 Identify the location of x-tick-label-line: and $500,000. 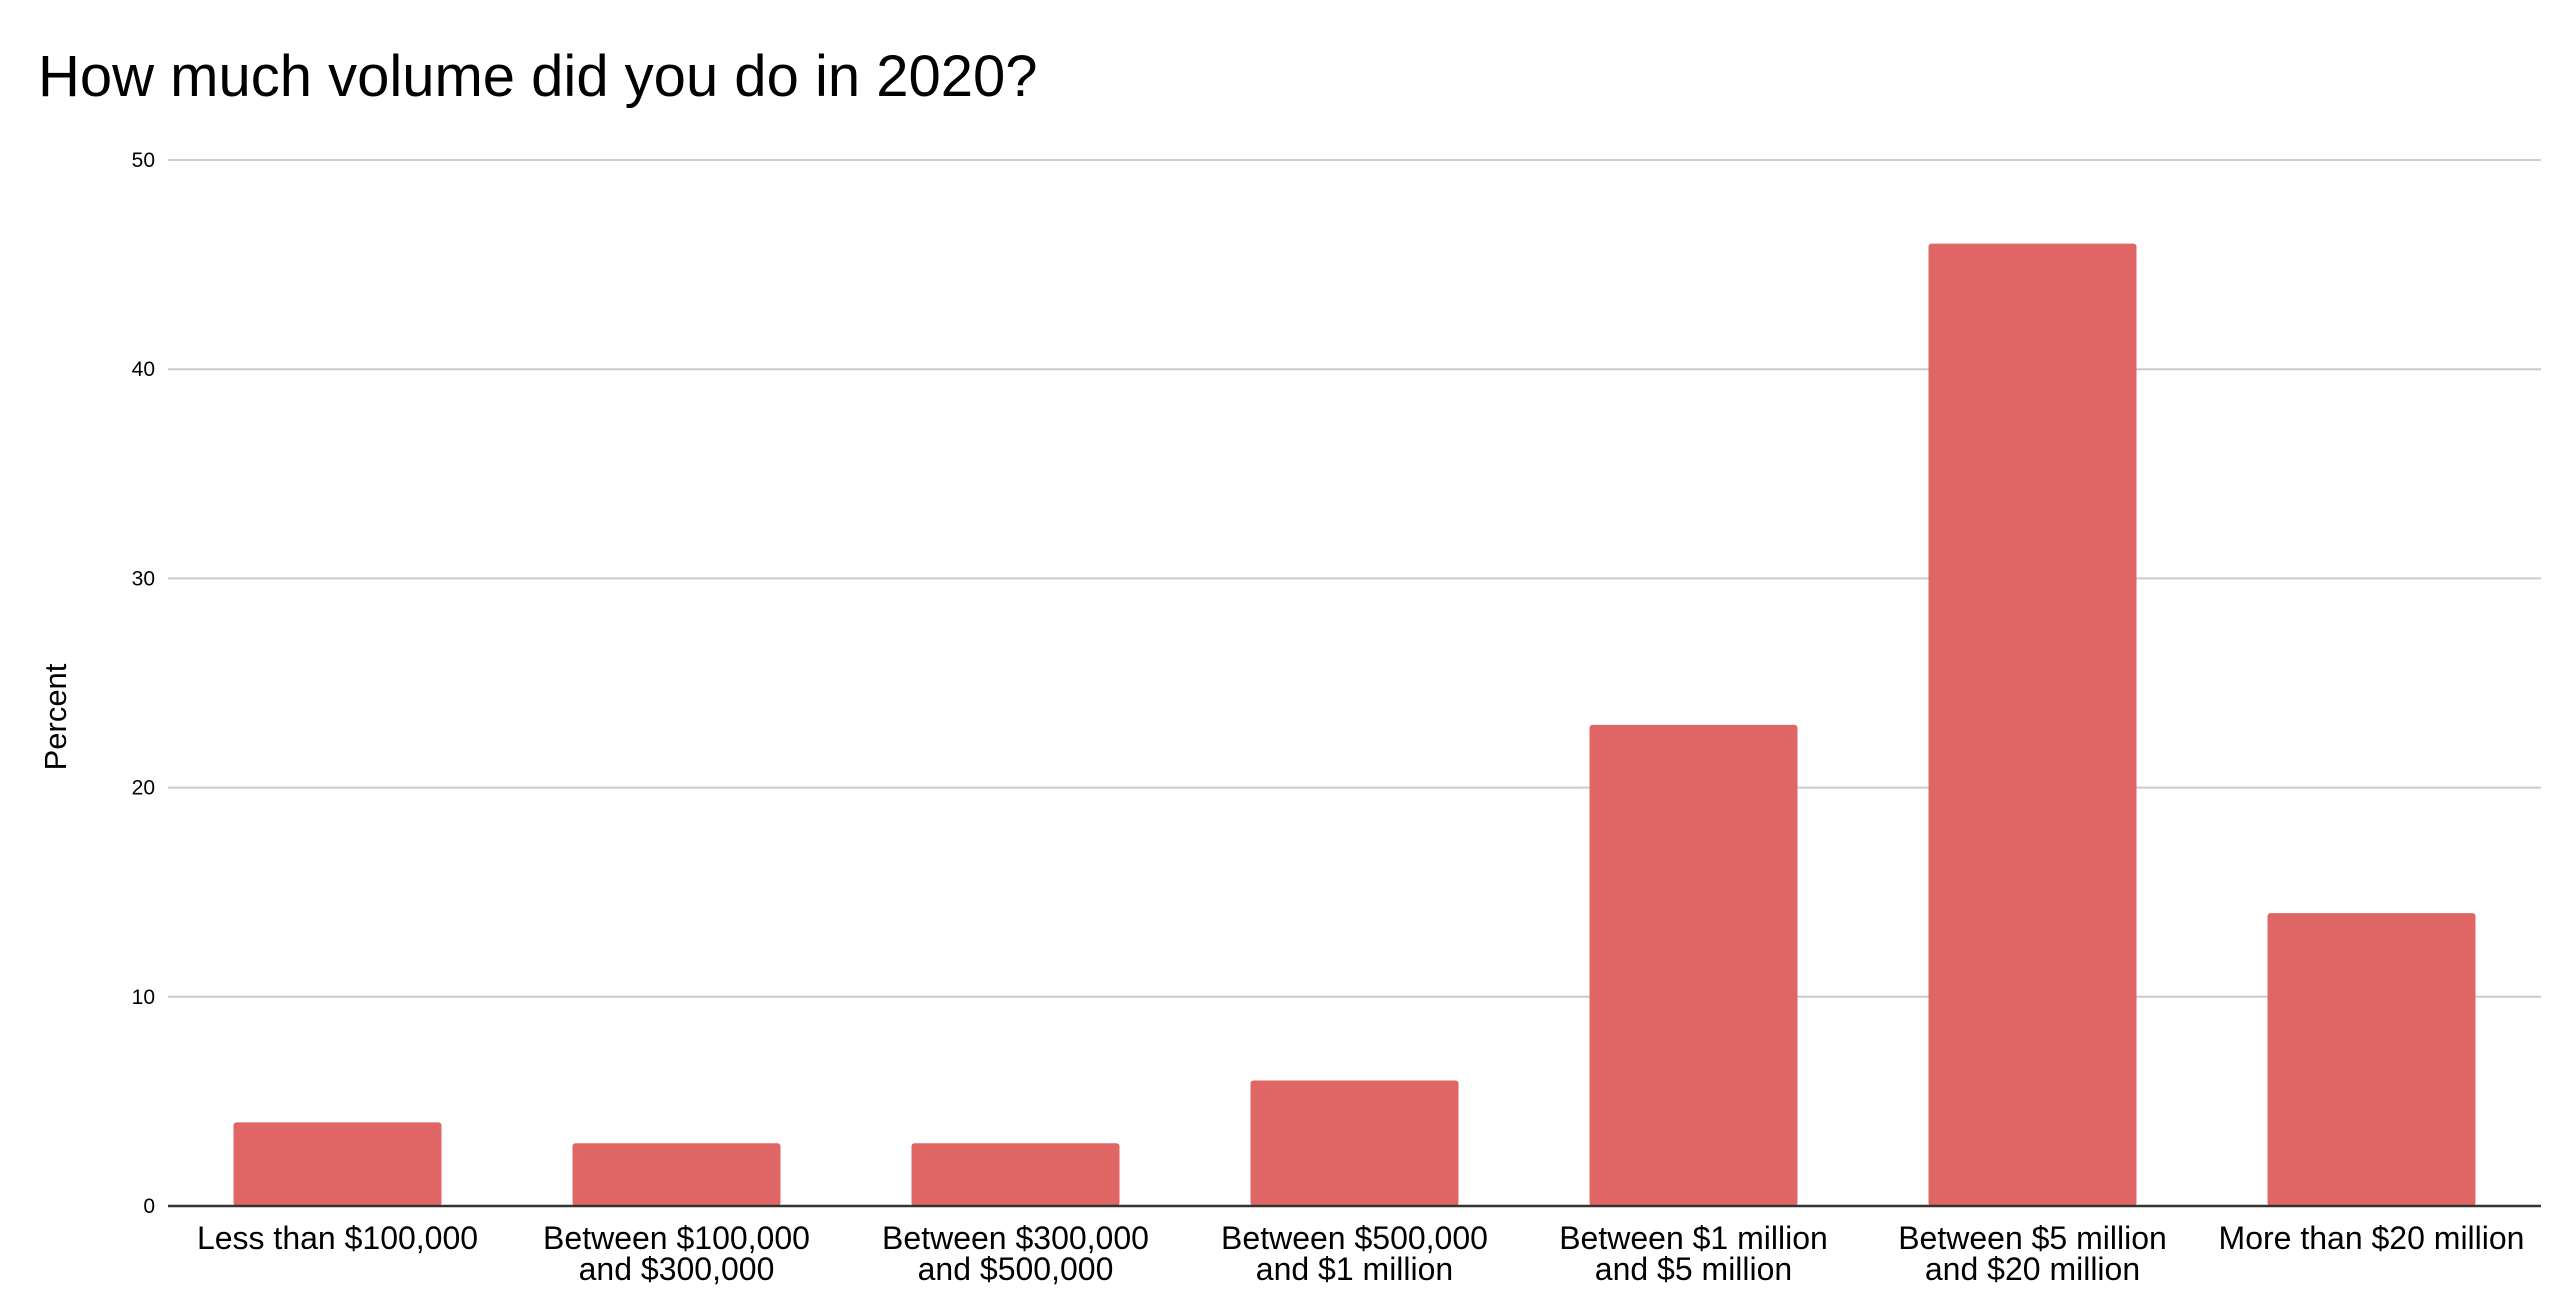
(1016, 1269).